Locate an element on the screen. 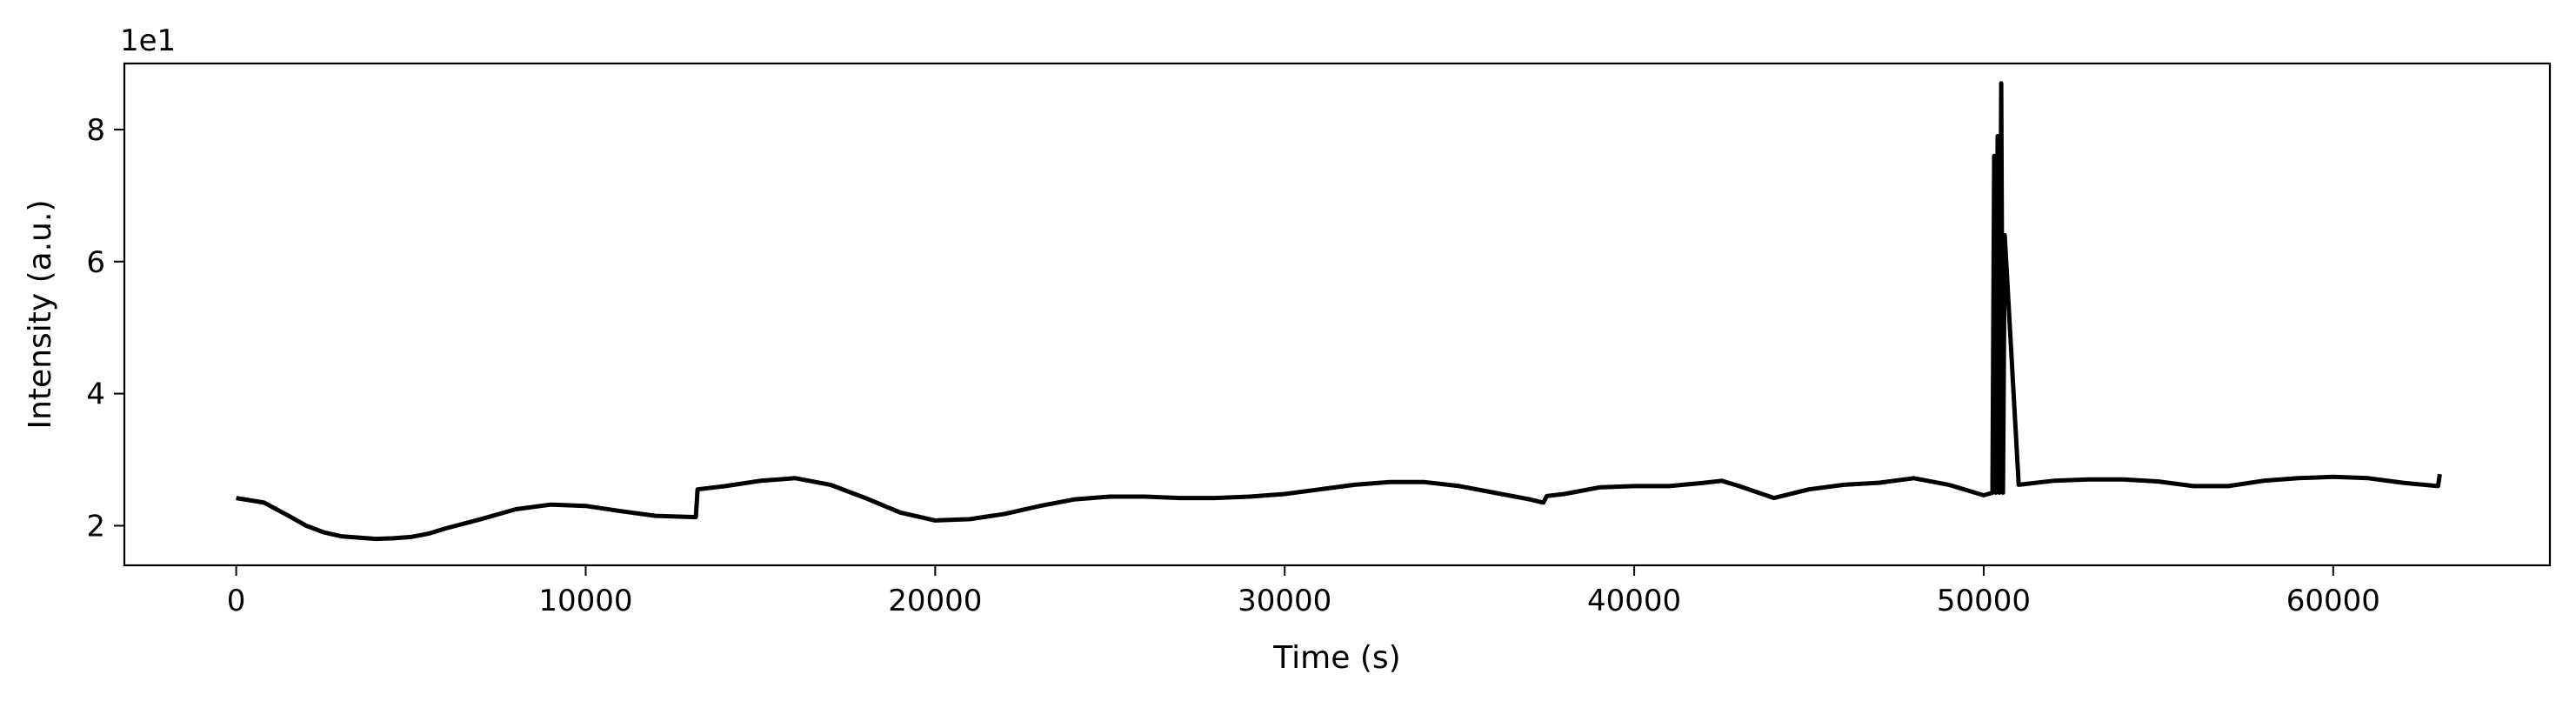 The height and width of the screenshot is (701, 2576). x-axis: 0 10000 20000 30000 40000 50000 60000 is located at coordinates (1303, 591).